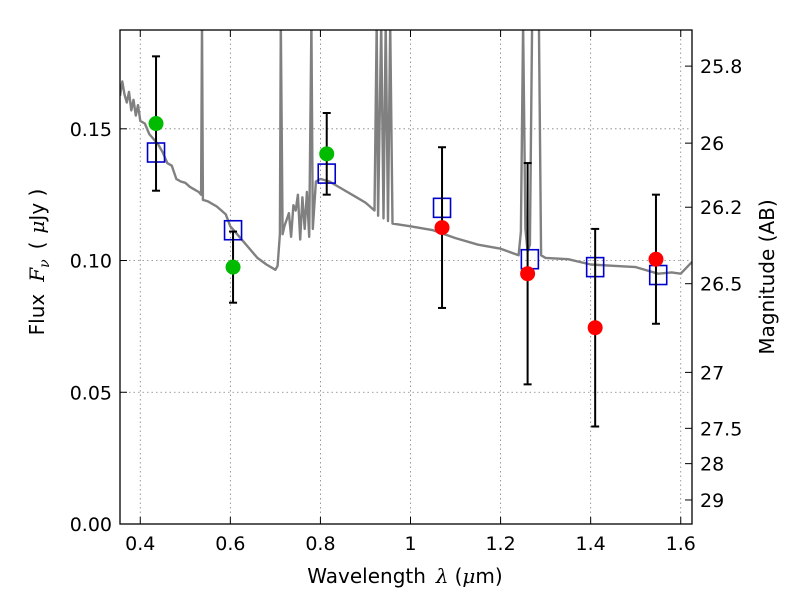  I want to click on x-axis-title: Wavelength λ (μm), so click(404, 576).